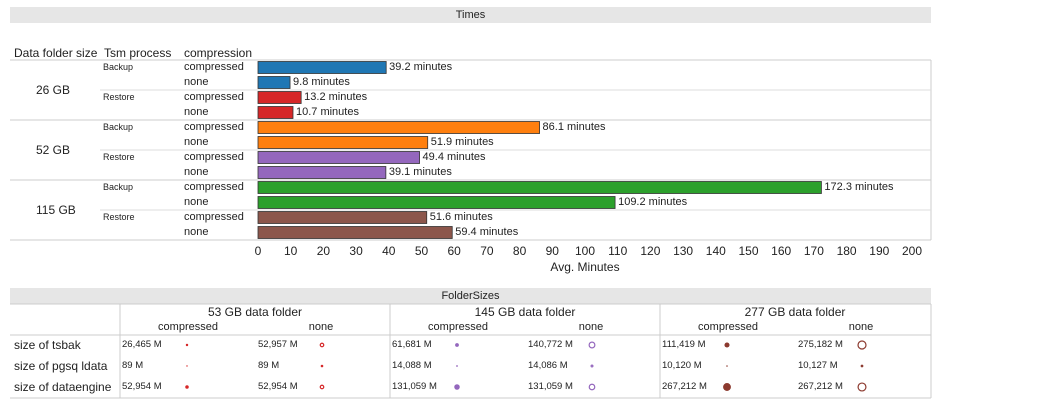 Image resolution: width=1046 pixels, height=404 pixels. I want to click on x-tick-label: 90, so click(552, 251).